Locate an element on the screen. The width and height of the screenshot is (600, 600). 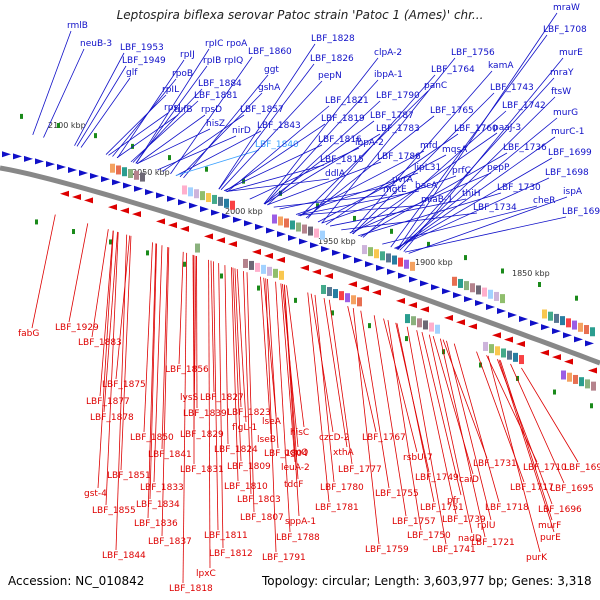
gene-label-upper: neuB-3 is located at coordinates (96, 44).